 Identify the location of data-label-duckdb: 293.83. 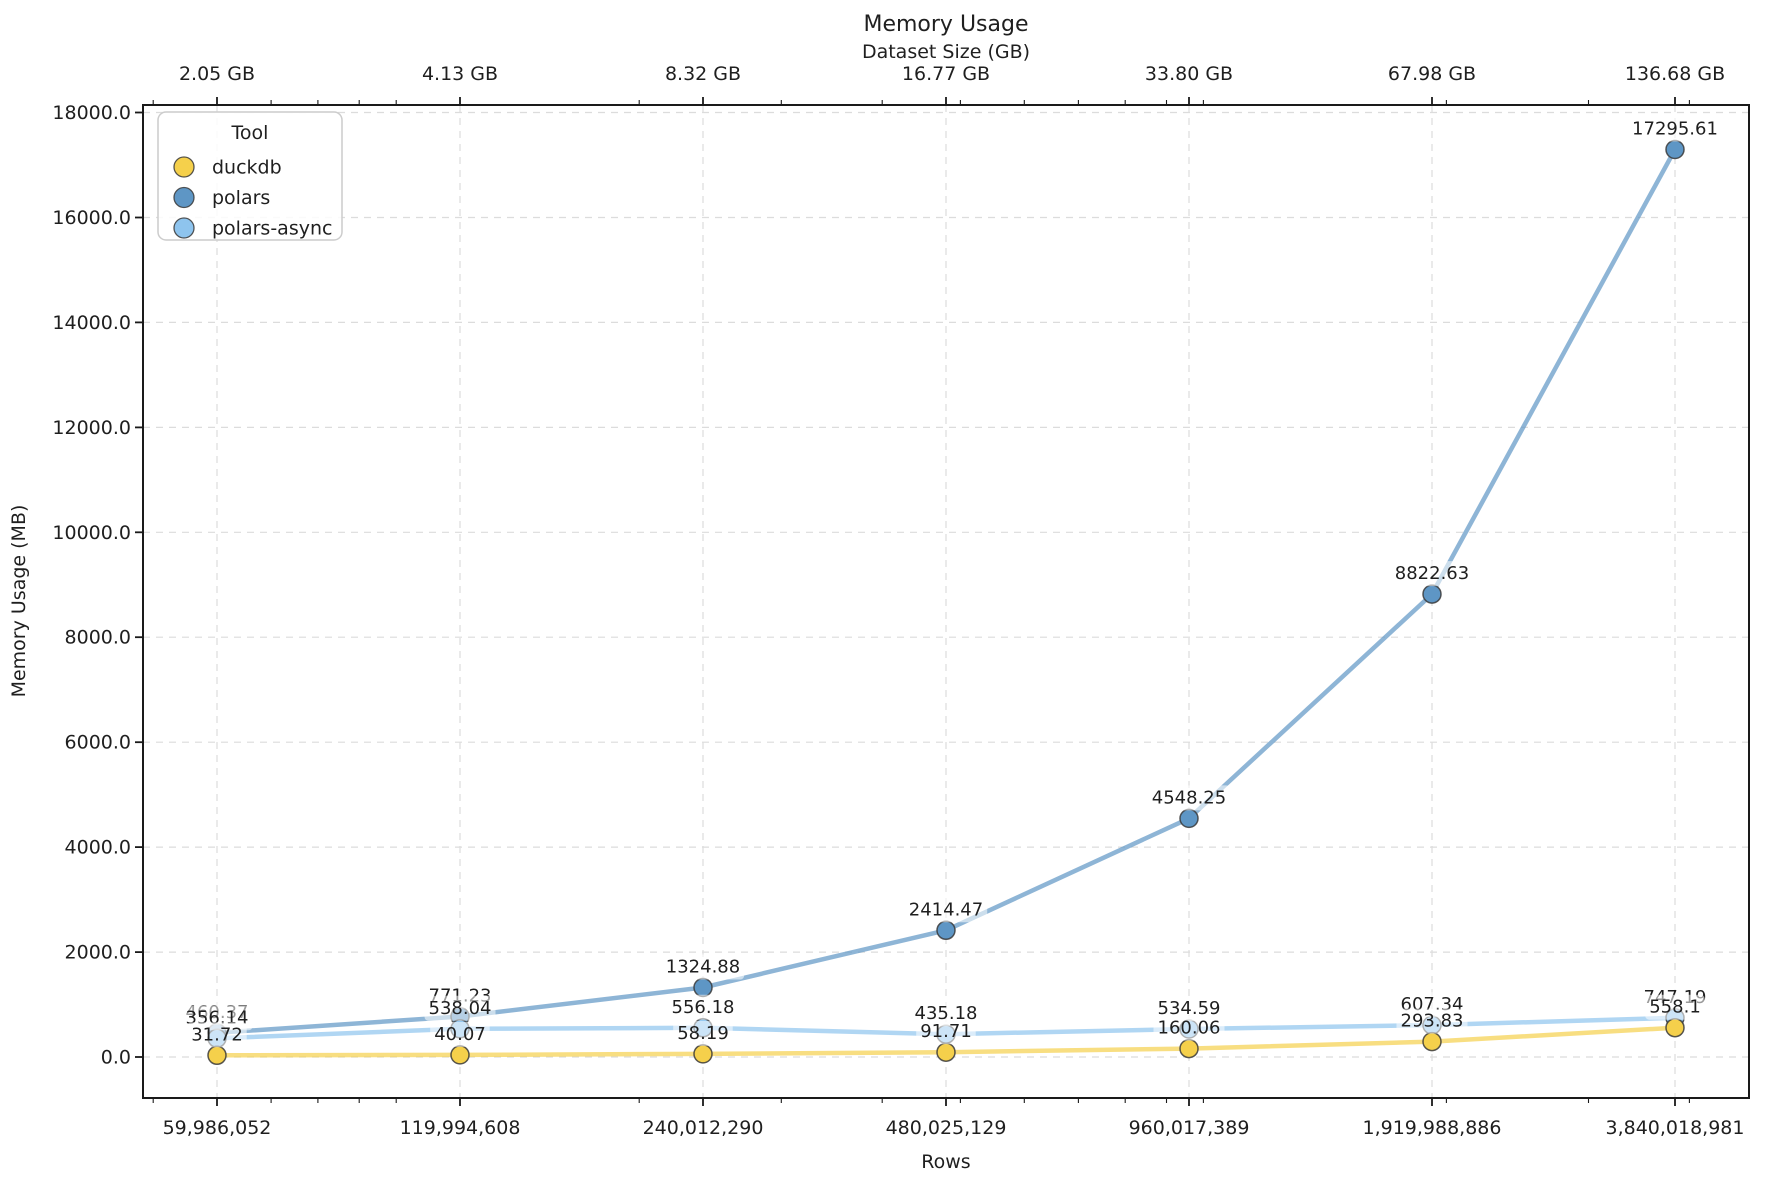
(1432, 1021).